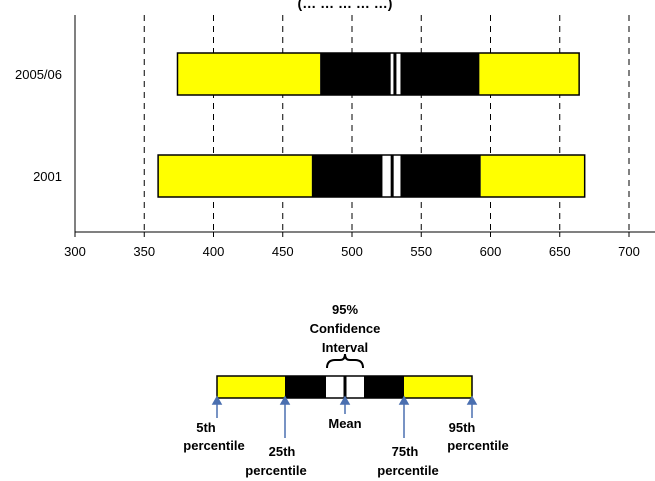 The height and width of the screenshot is (481, 655). What do you see at coordinates (407, 470) in the screenshot?
I see `legend-p75-label-line2: percentile` at bounding box center [407, 470].